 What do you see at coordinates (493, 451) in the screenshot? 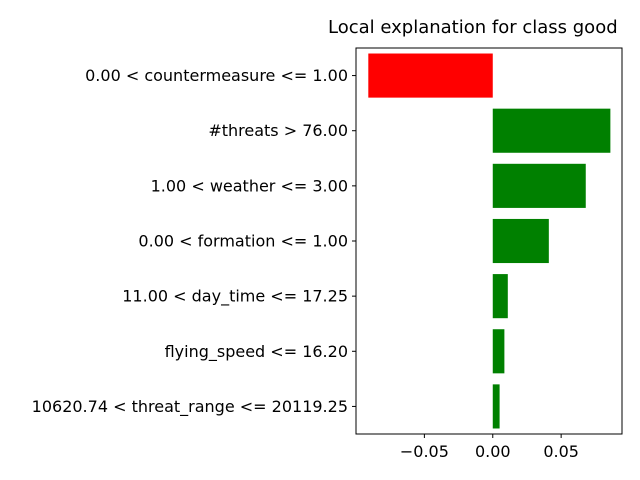
I see `x-tick-label: 0.00` at bounding box center [493, 451].